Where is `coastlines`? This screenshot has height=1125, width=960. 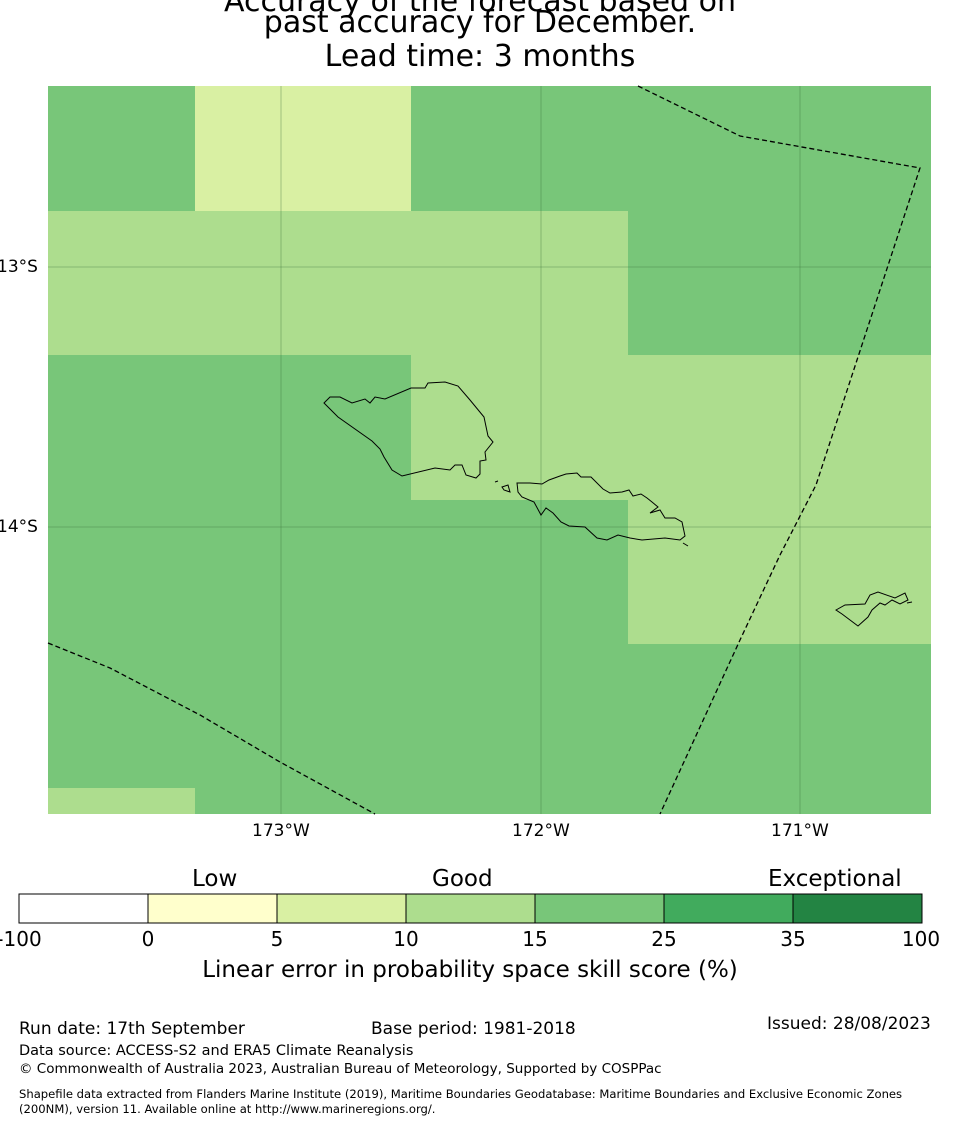
coastlines is located at coordinates (618, 504).